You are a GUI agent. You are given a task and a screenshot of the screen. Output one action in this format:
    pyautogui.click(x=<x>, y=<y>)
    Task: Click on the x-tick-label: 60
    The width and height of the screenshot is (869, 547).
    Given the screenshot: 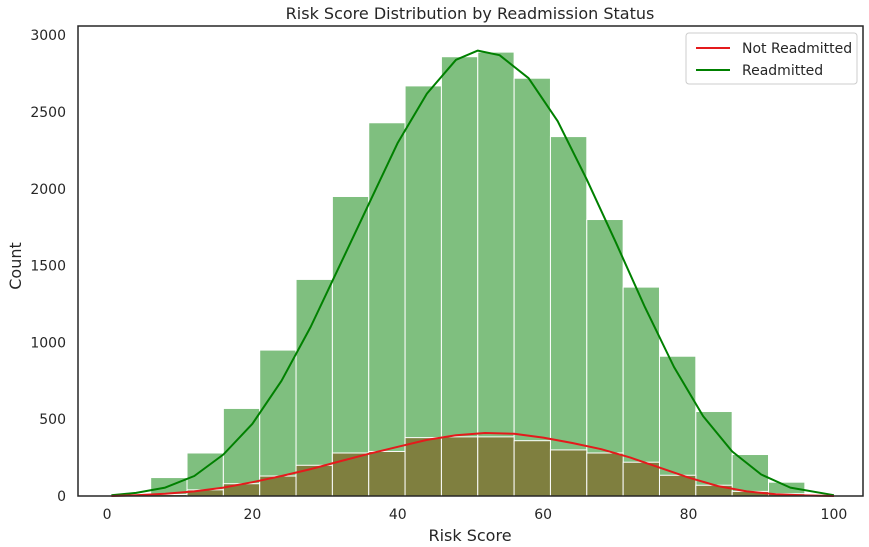 What is the action you would take?
    pyautogui.click(x=543, y=515)
    